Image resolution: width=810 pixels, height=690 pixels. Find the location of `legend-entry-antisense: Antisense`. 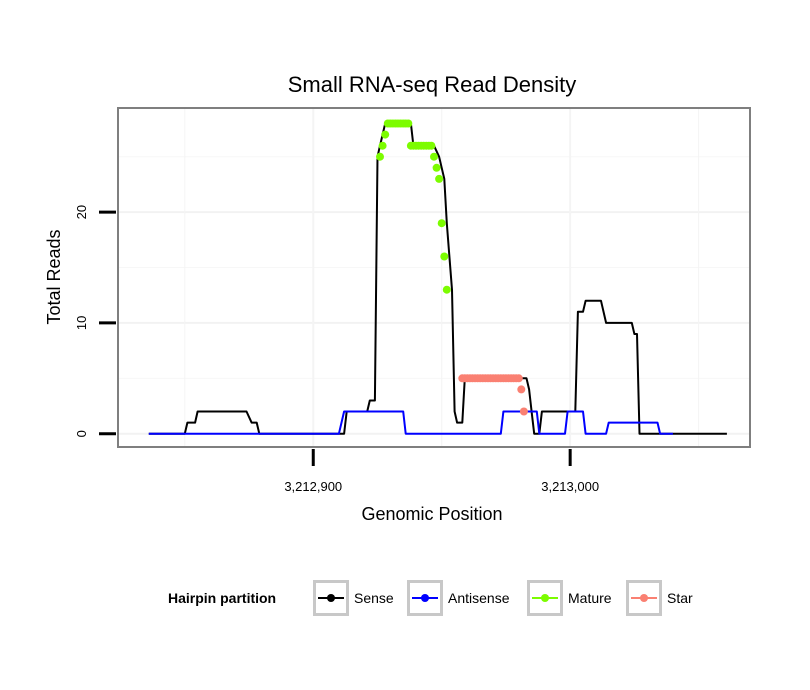

legend-entry-antisense: Antisense is located at coordinates (458, 598).